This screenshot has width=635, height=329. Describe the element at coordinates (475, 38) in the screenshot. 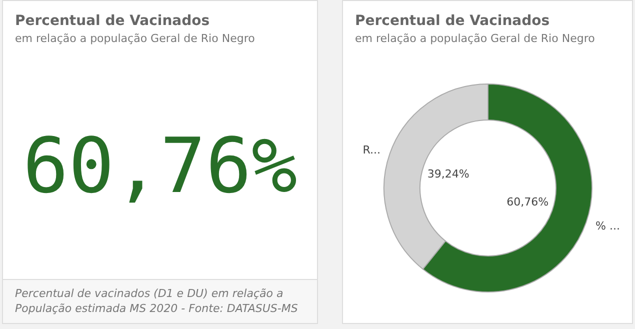

I see `chart-subtitle: em relação a população Geral de Rio Negro` at that location.